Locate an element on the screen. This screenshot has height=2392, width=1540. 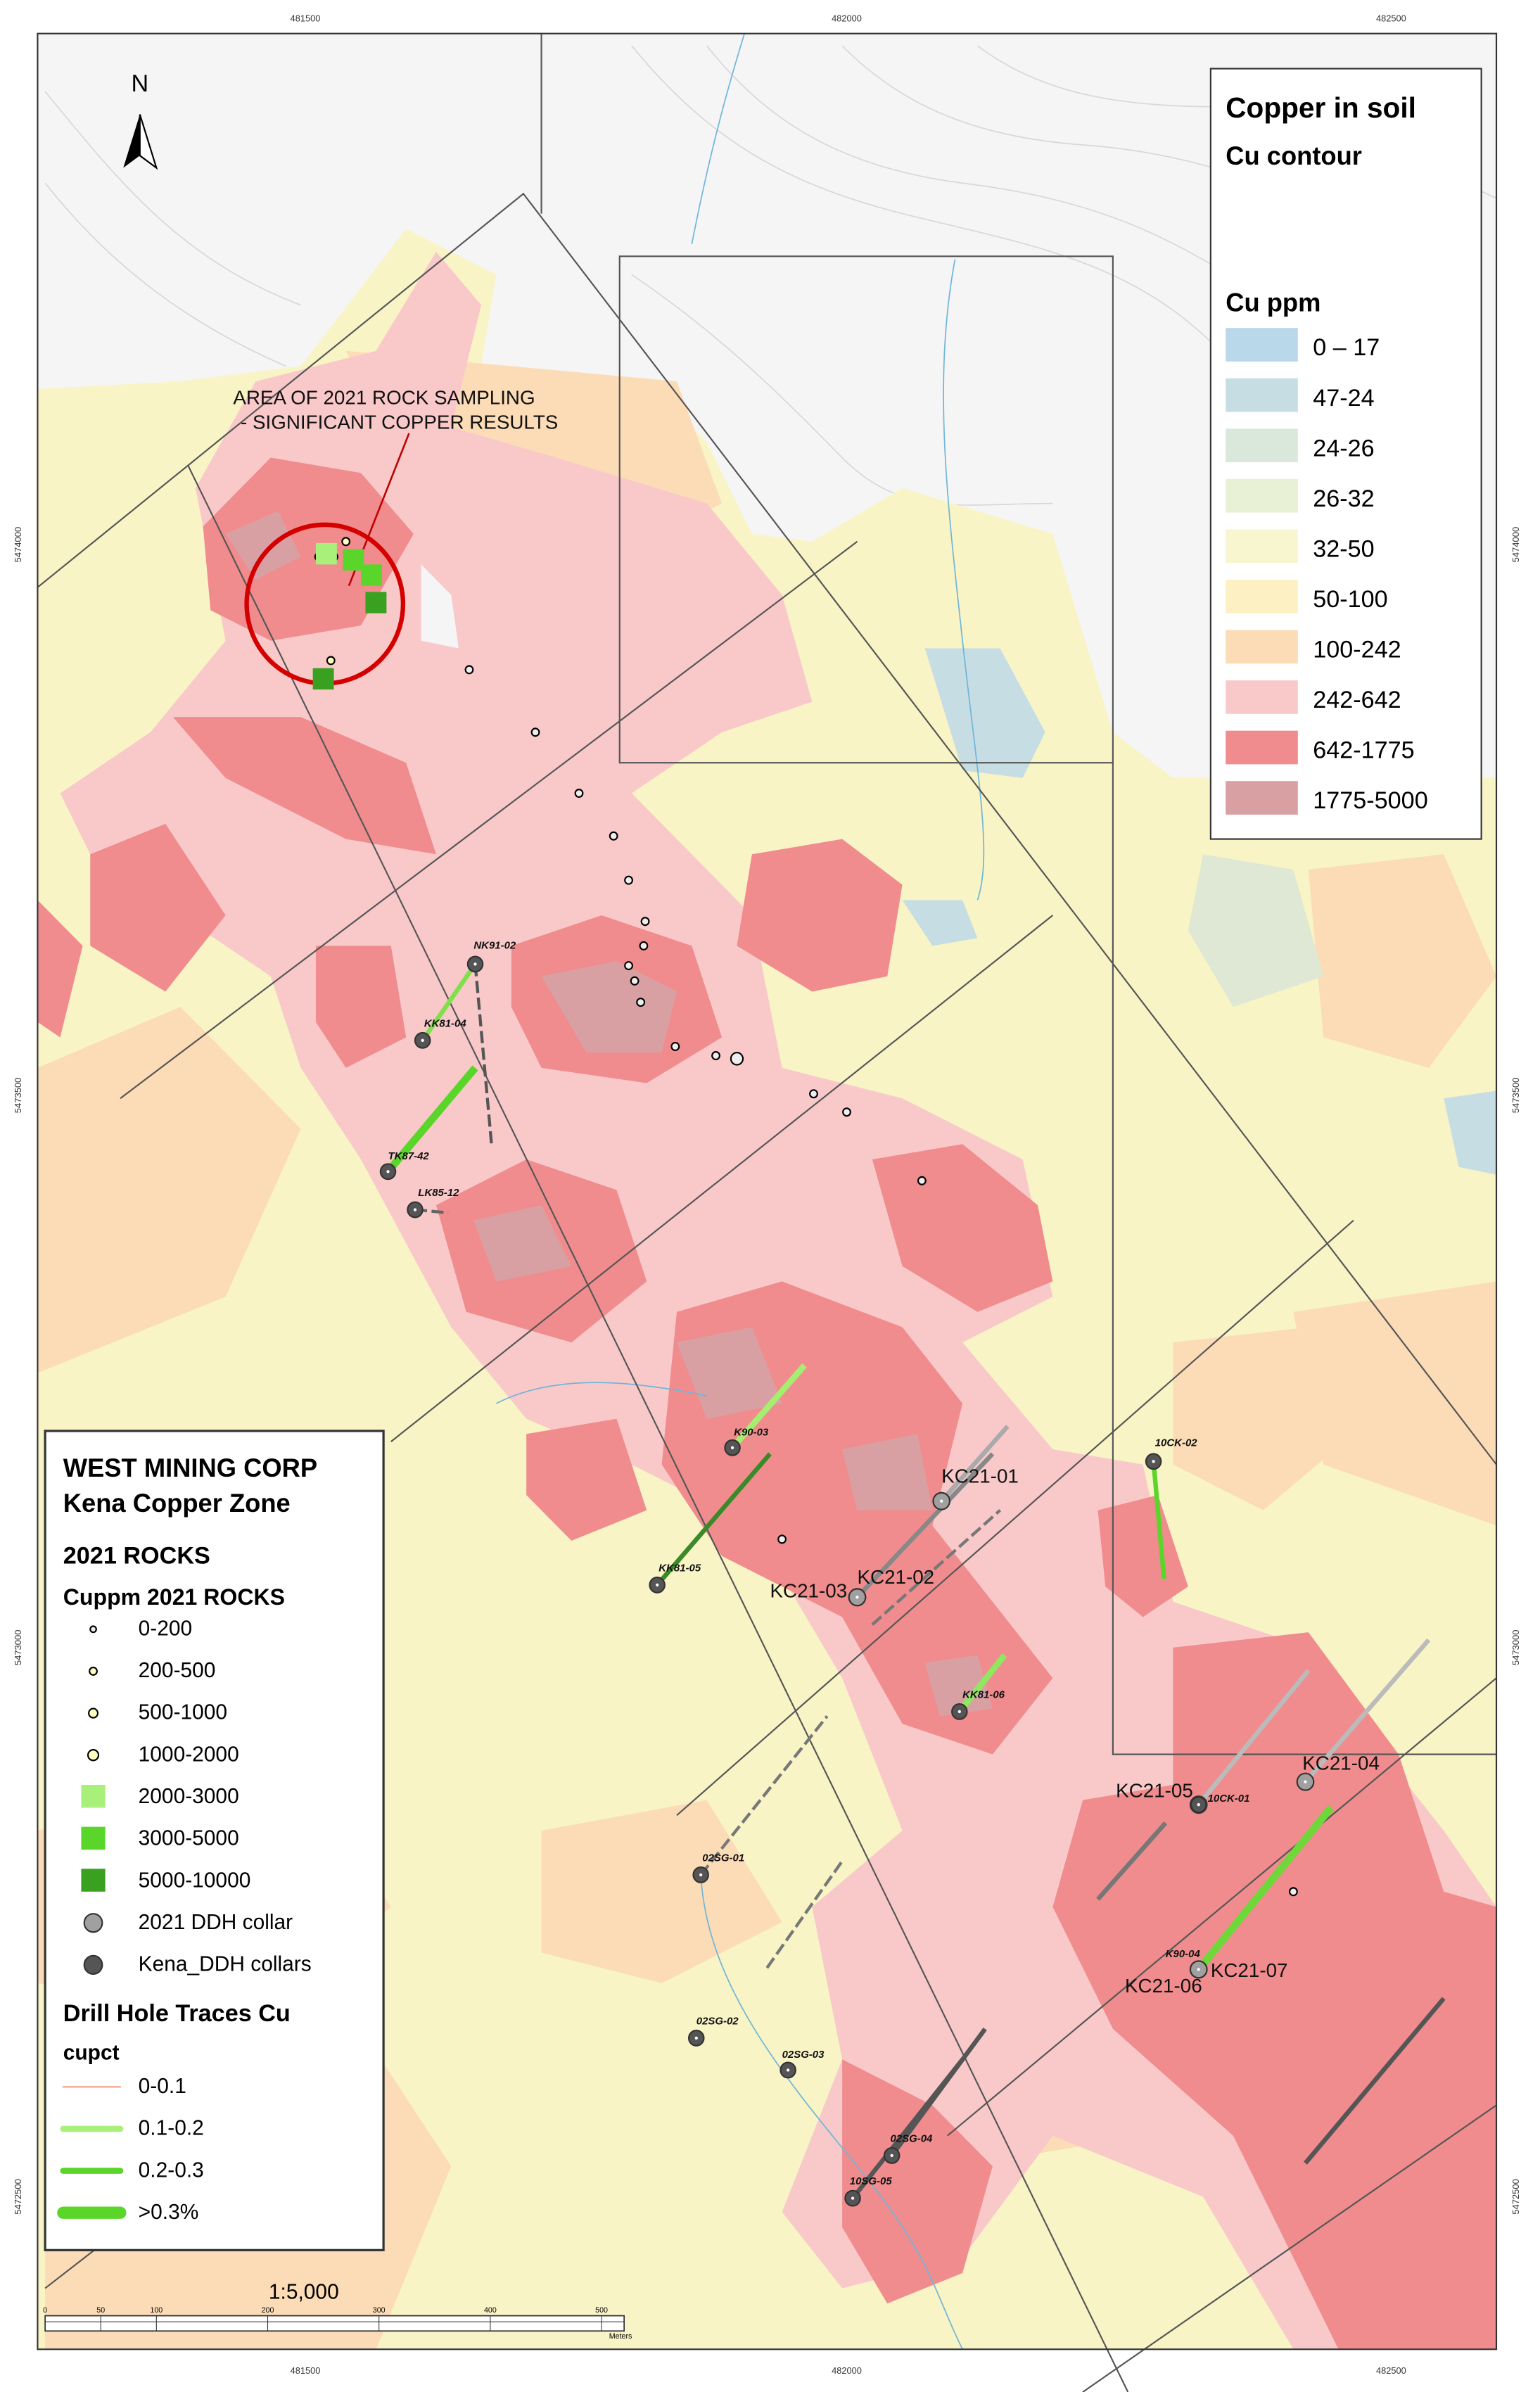
company: WEST MINING CORP is located at coordinates (190, 1467).